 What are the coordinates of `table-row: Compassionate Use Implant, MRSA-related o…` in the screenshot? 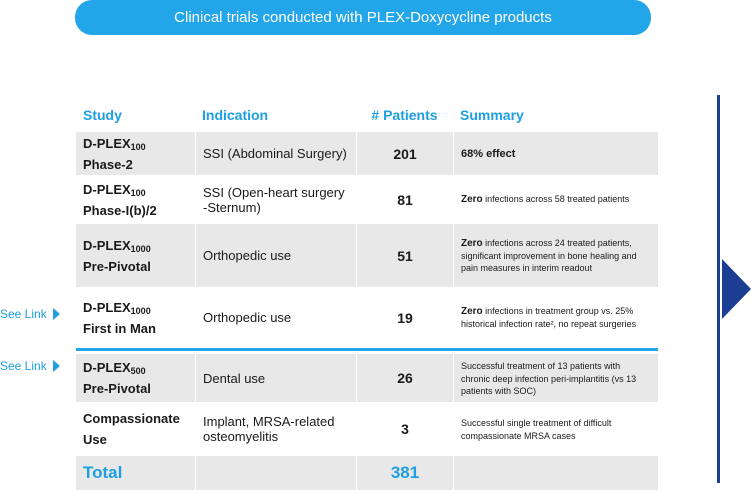 It's located at (367, 429).